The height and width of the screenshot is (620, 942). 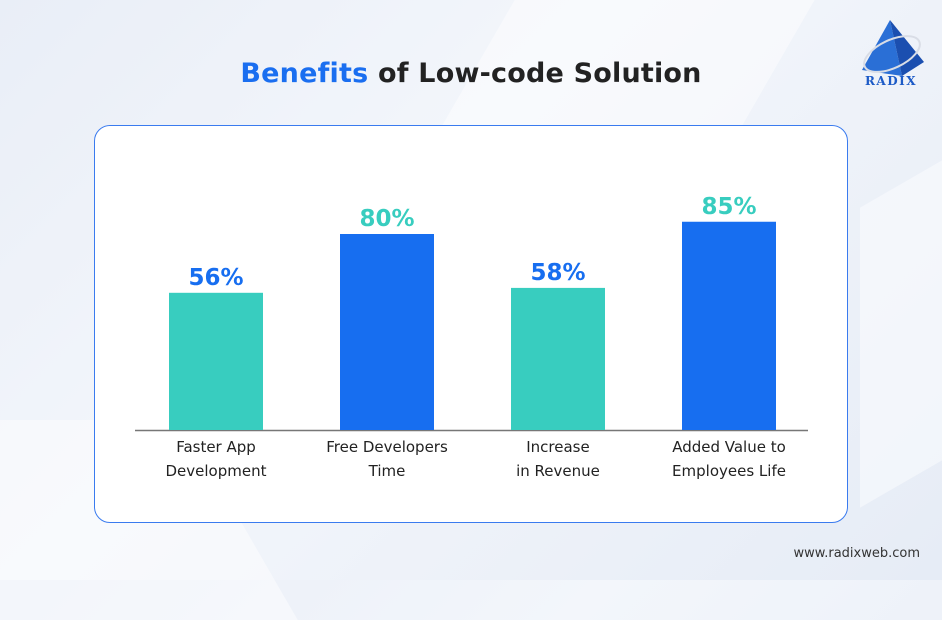 What do you see at coordinates (557, 273) in the screenshot?
I see `data-label: 58%` at bounding box center [557, 273].